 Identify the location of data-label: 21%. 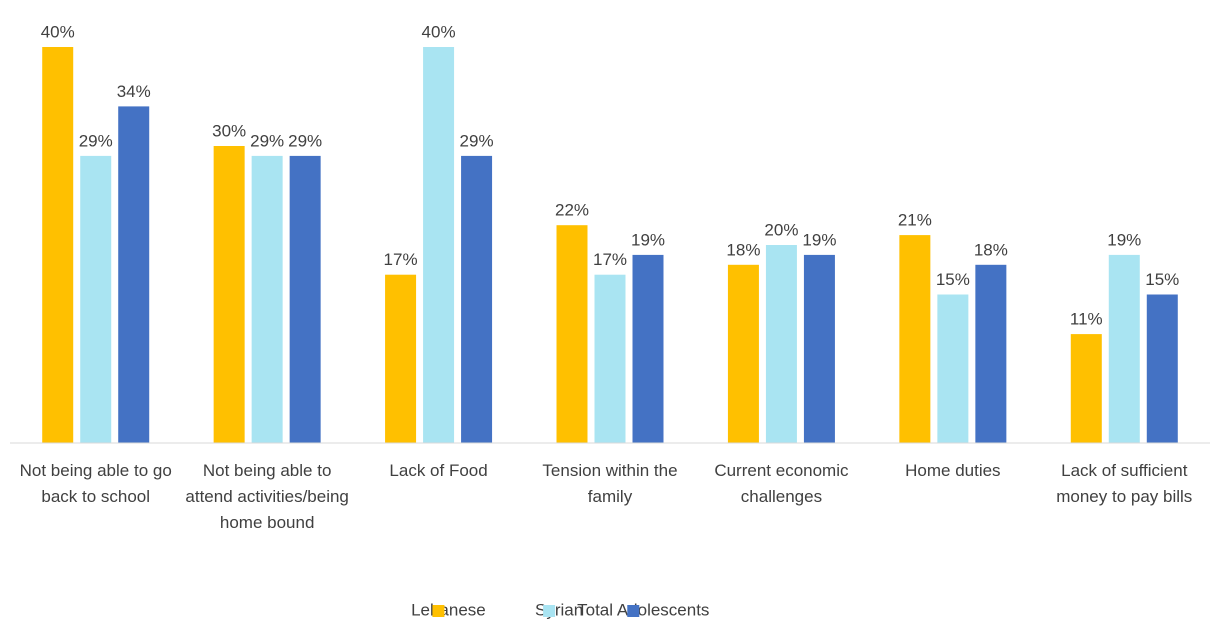
(915, 220).